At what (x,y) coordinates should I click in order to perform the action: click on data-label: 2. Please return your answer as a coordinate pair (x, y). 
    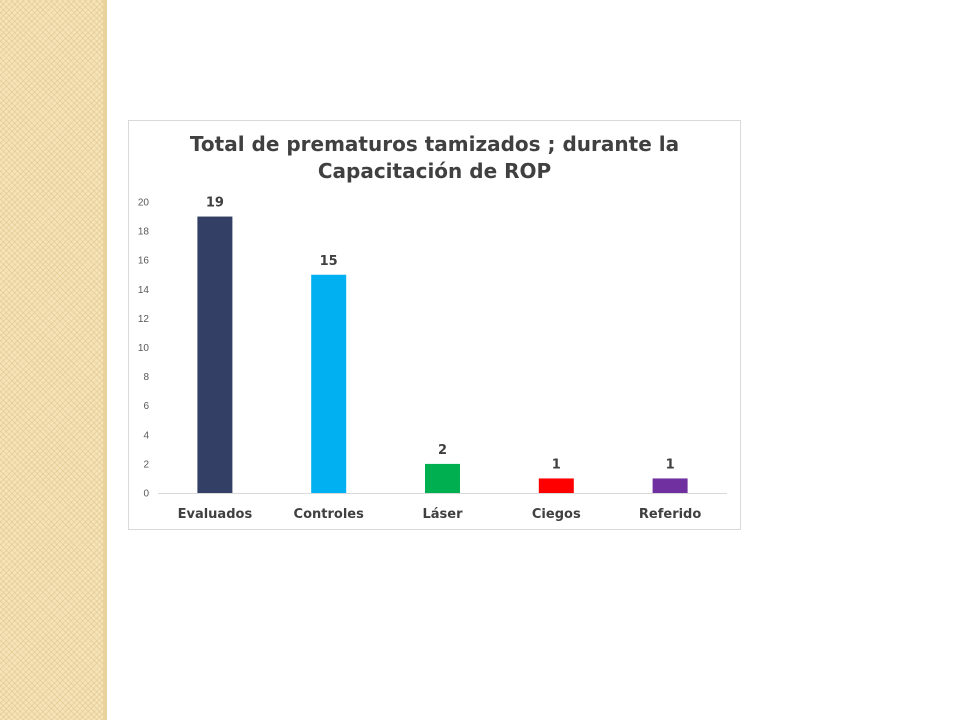
    Looking at the image, I should click on (442, 450).